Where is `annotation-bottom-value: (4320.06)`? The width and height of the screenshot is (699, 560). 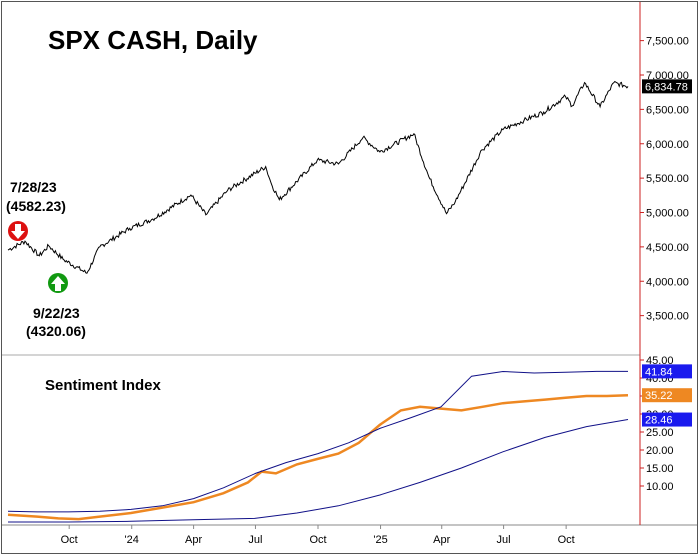 annotation-bottom-value: (4320.06) is located at coordinates (56, 331).